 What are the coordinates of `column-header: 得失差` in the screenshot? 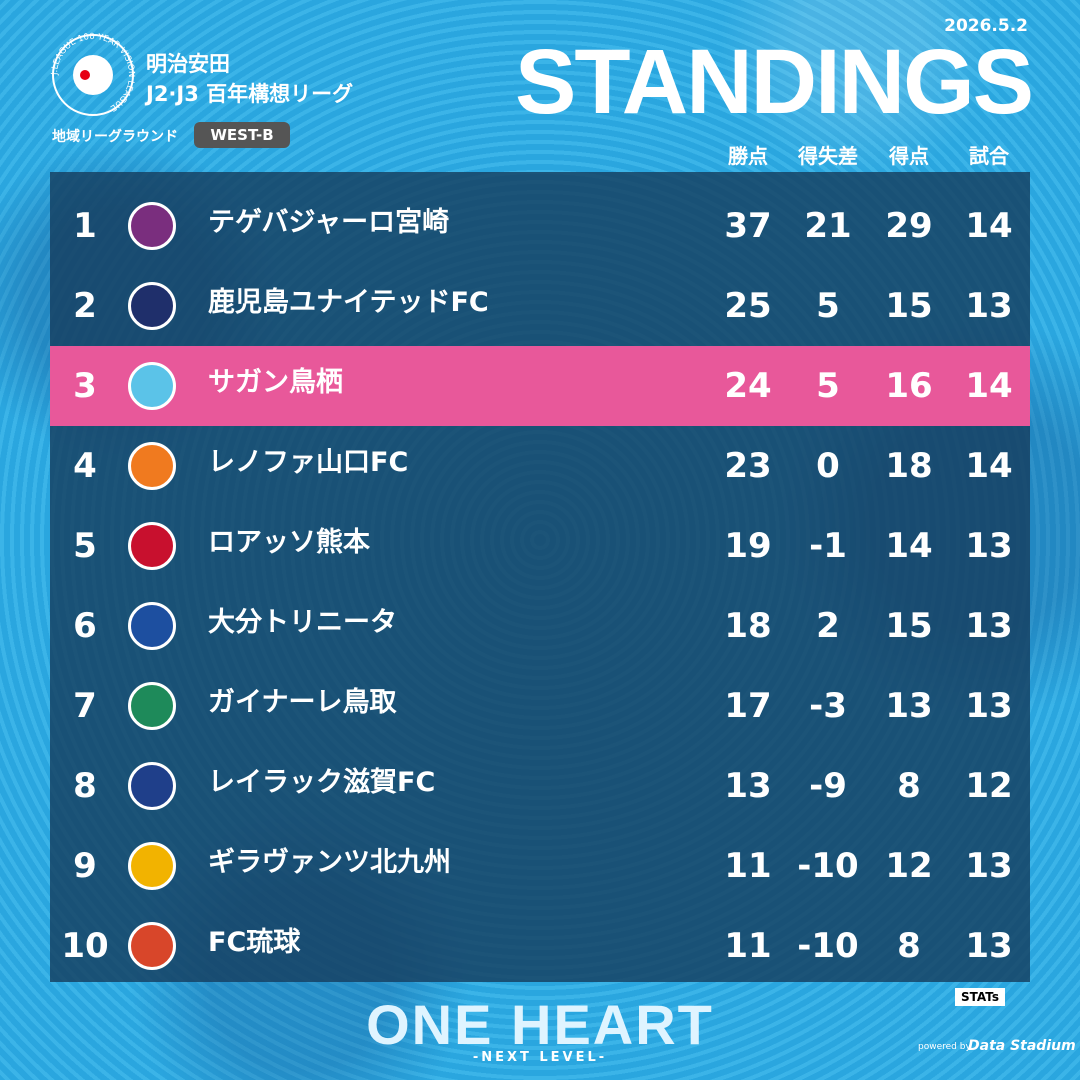 It's located at (828, 156).